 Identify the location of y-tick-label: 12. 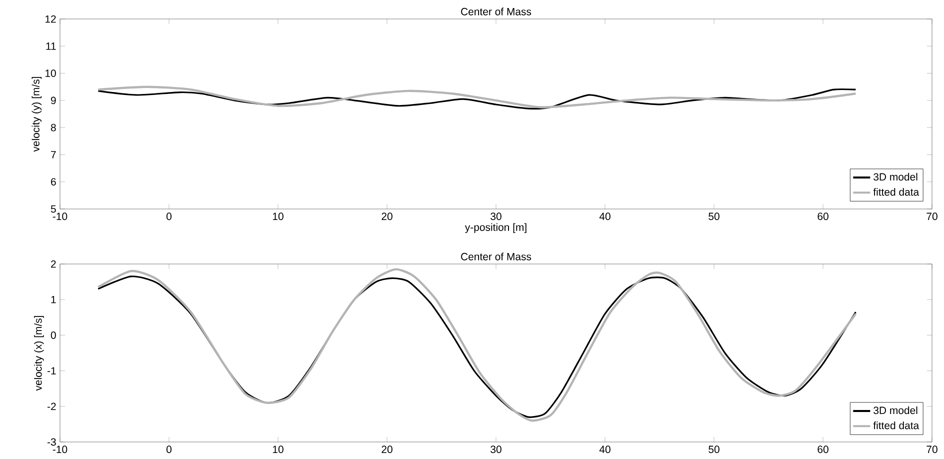
(50, 19).